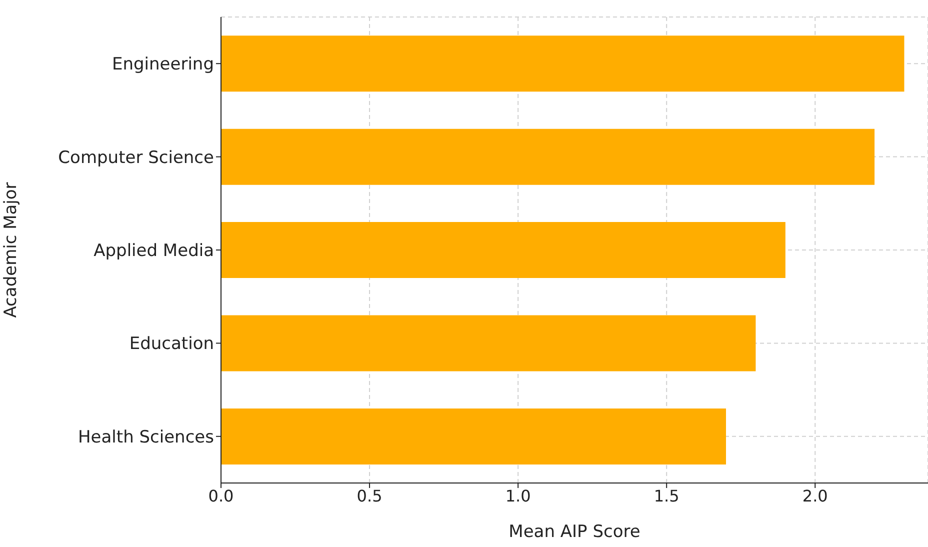  What do you see at coordinates (154, 251) in the screenshot?
I see `y-tick-label: Applied Media` at bounding box center [154, 251].